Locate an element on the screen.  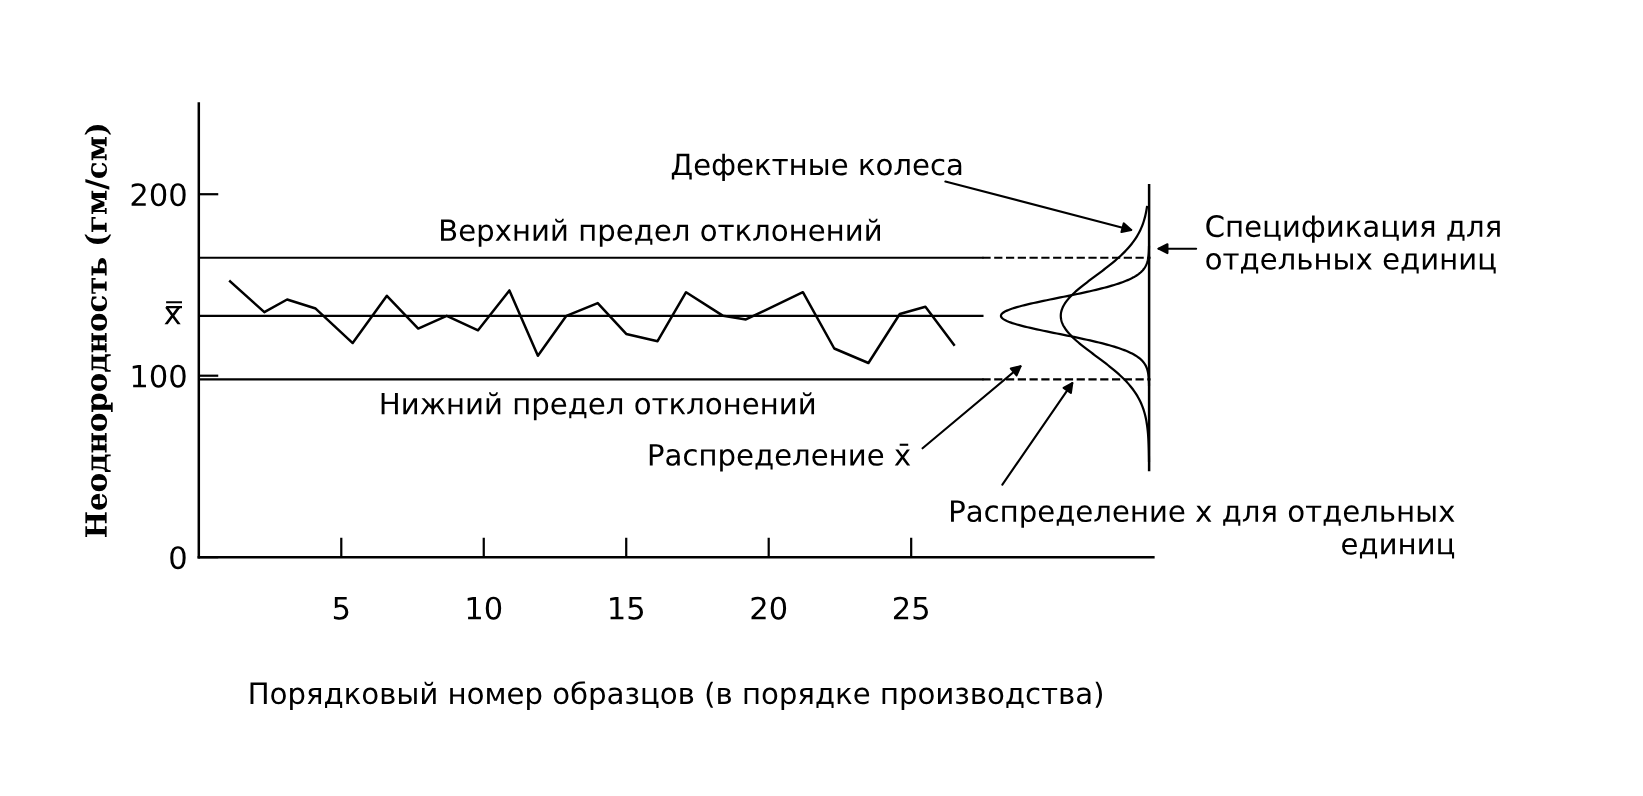
annotation: Распределение x̄ is located at coordinates (780, 457).